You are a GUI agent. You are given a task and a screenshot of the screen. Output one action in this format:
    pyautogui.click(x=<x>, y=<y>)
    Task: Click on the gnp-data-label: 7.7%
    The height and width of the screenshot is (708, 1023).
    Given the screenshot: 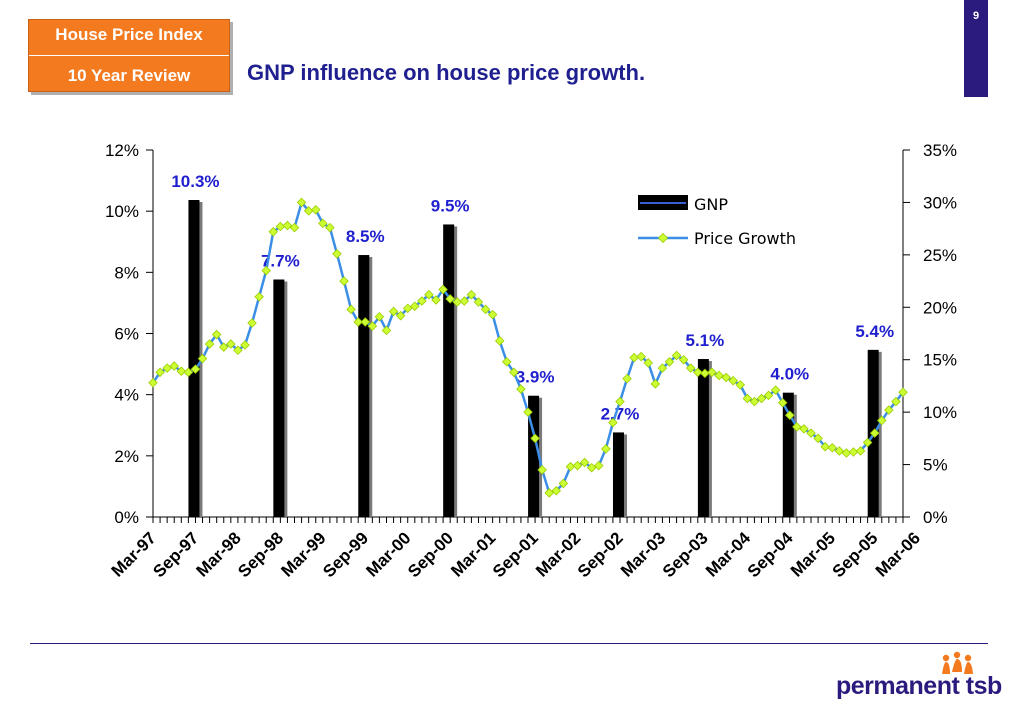 What is the action you would take?
    pyautogui.click(x=280, y=261)
    